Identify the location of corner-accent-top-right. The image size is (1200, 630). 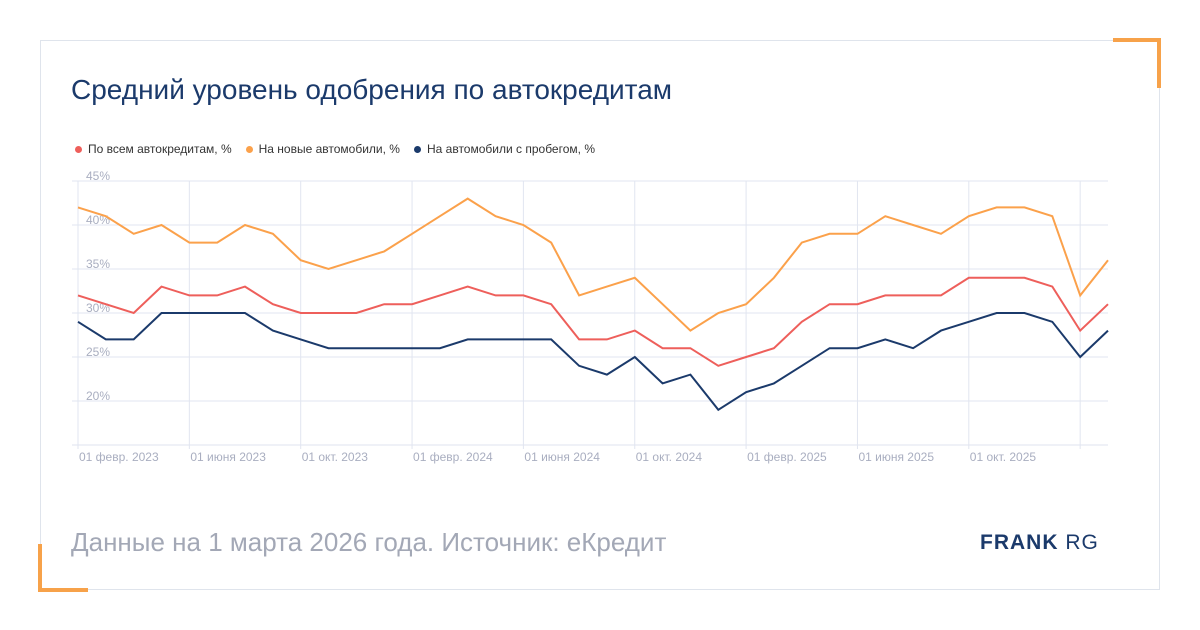
(1137, 63).